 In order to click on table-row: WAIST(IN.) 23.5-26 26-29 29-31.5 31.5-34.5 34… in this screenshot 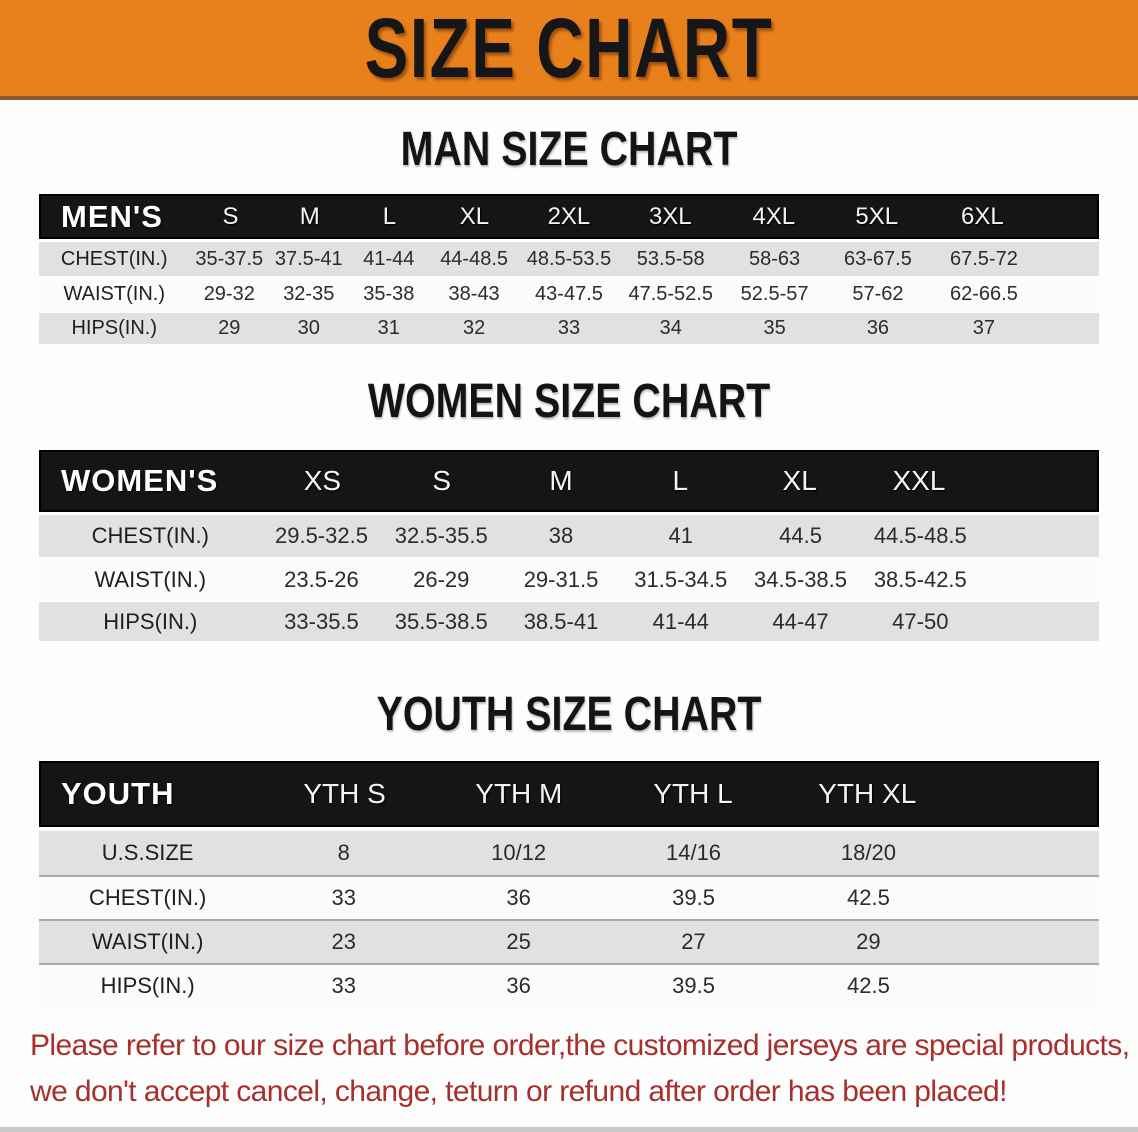, I will do `click(569, 578)`.